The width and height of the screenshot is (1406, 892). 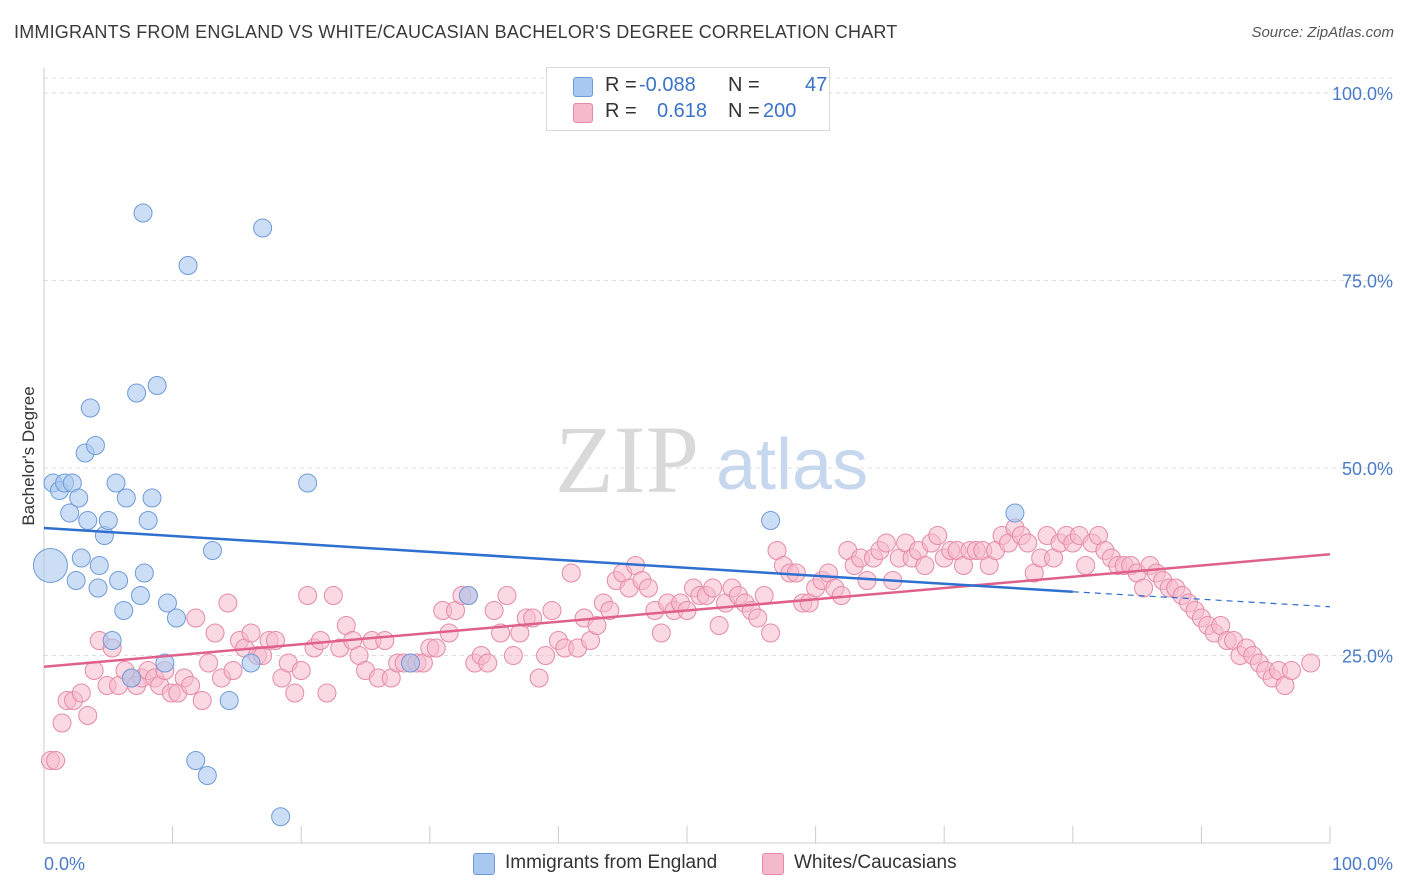 I want to click on y-tick-label: 100.0%, so click(x=1362, y=94).